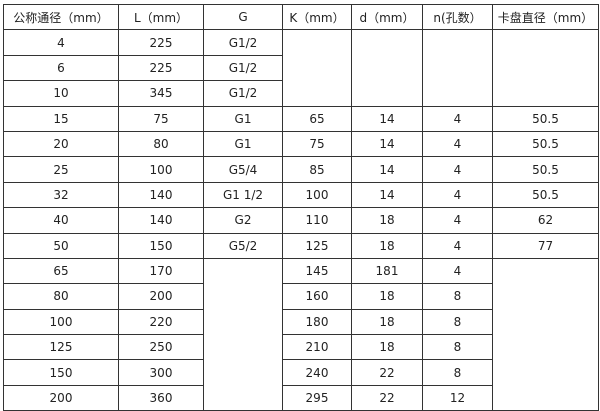 The height and width of the screenshot is (411, 600). I want to click on cell-k: 125, so click(317, 245).